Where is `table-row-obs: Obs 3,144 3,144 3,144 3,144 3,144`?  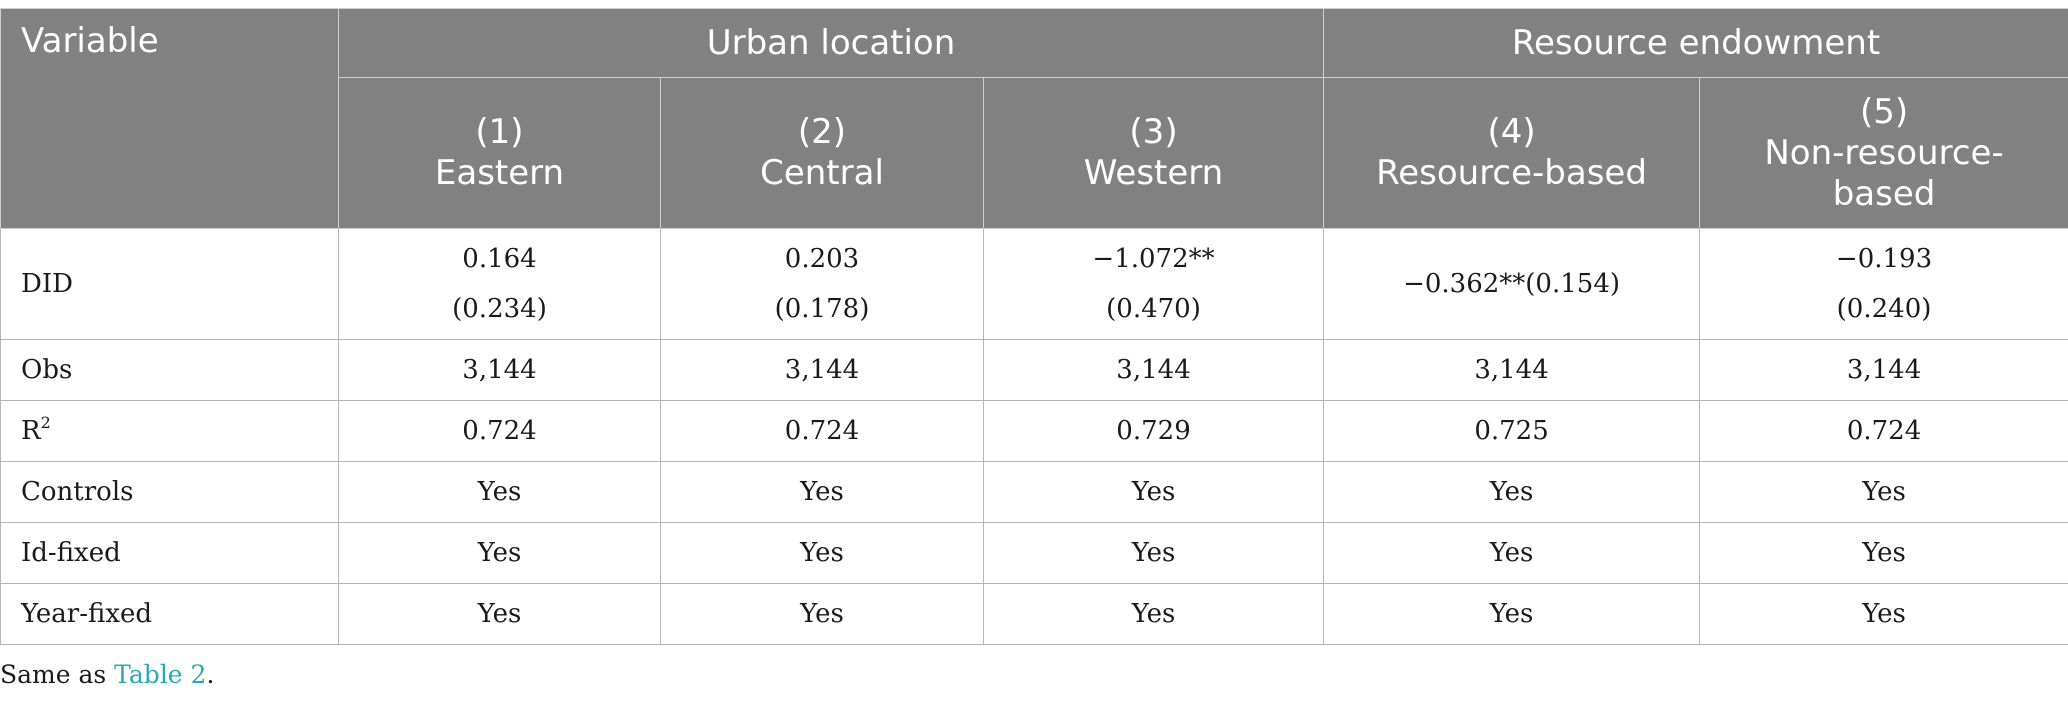 table-row-obs: Obs 3,144 3,144 3,144 3,144 3,144 is located at coordinates (1034, 370).